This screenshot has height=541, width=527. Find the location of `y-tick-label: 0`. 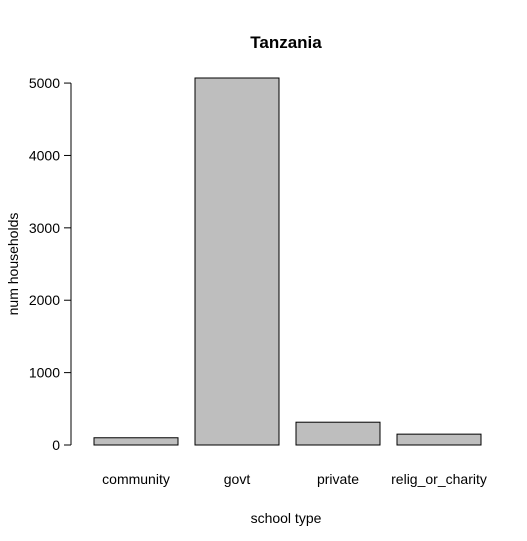

y-tick-label: 0 is located at coordinates (56, 445).